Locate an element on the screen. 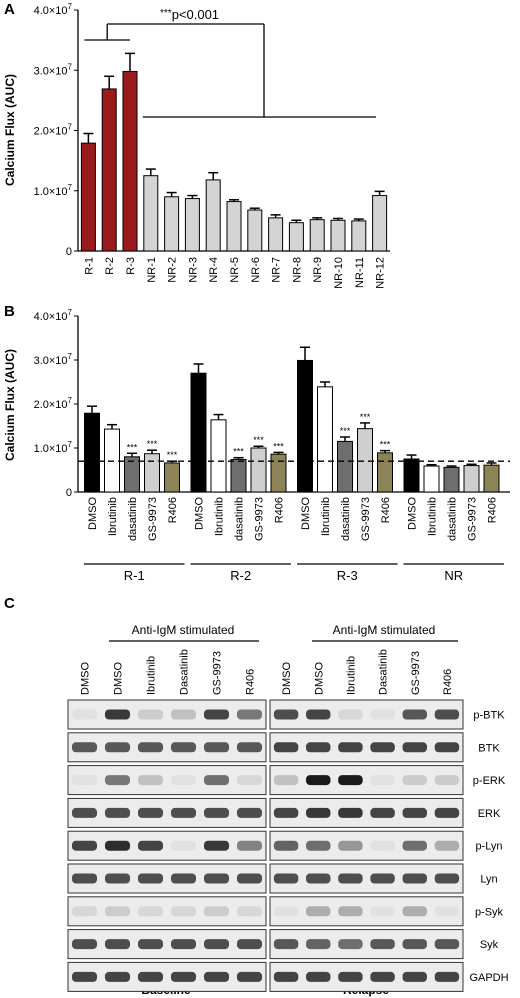 This screenshot has width=520, height=998. y-tick-label: 1.0×10⁷ is located at coordinates (53, 190).